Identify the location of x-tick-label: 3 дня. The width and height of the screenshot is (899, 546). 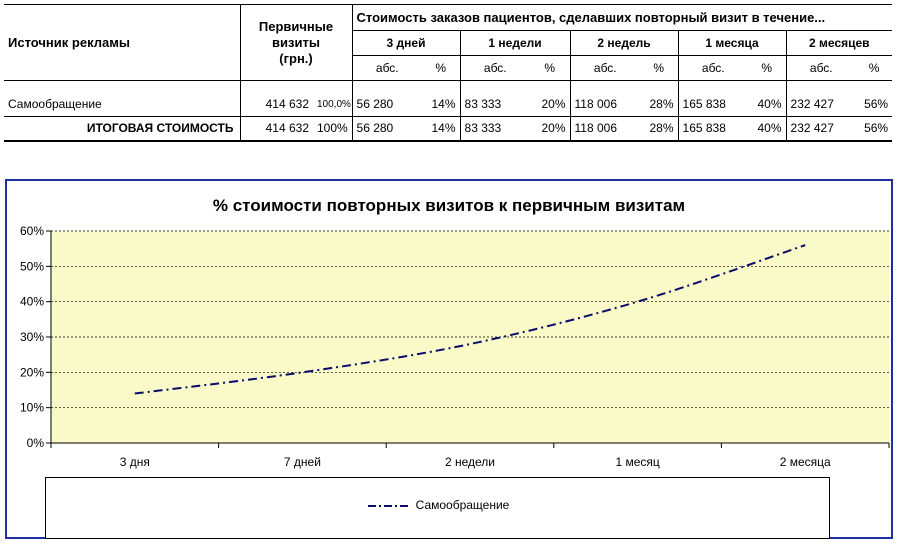
(135, 462).